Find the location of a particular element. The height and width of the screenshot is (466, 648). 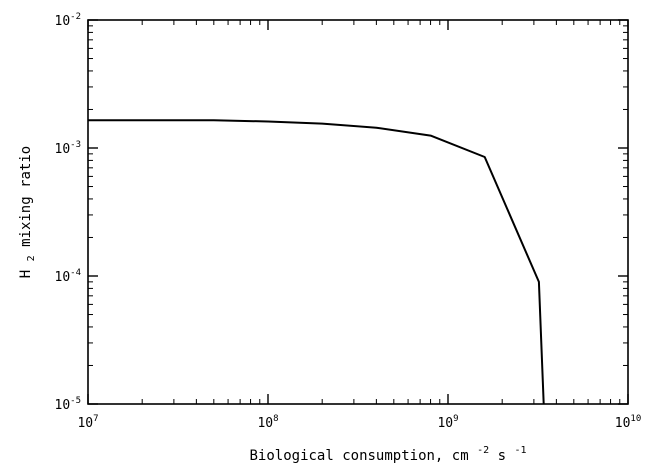

x-tick-label: 10⁷ is located at coordinates (87, 422).